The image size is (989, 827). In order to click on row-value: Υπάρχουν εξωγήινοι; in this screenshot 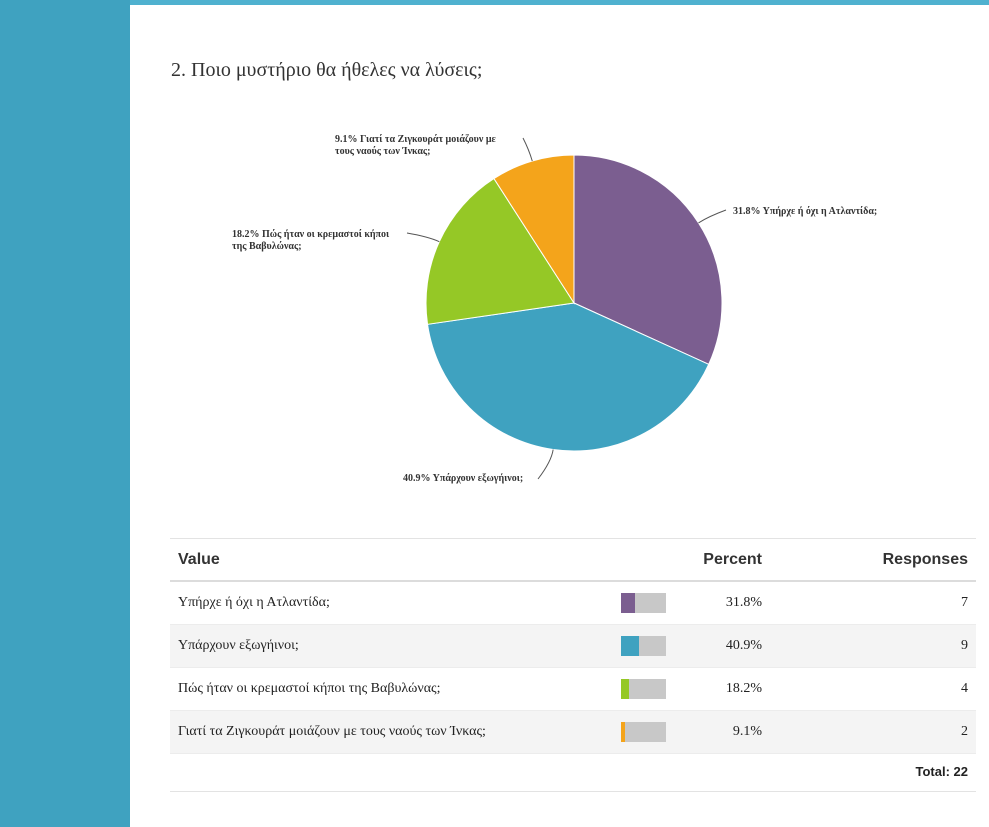, I will do `click(386, 646)`.